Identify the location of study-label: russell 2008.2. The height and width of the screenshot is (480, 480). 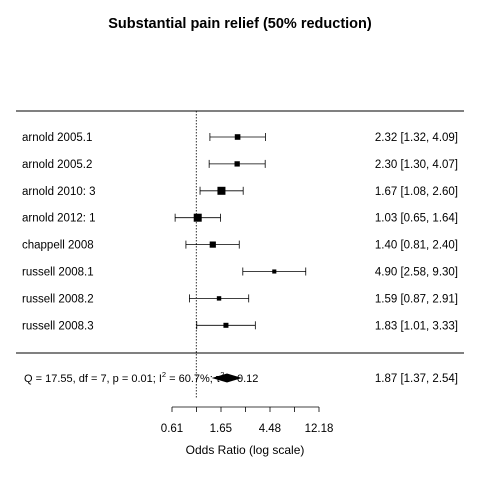
(58, 299).